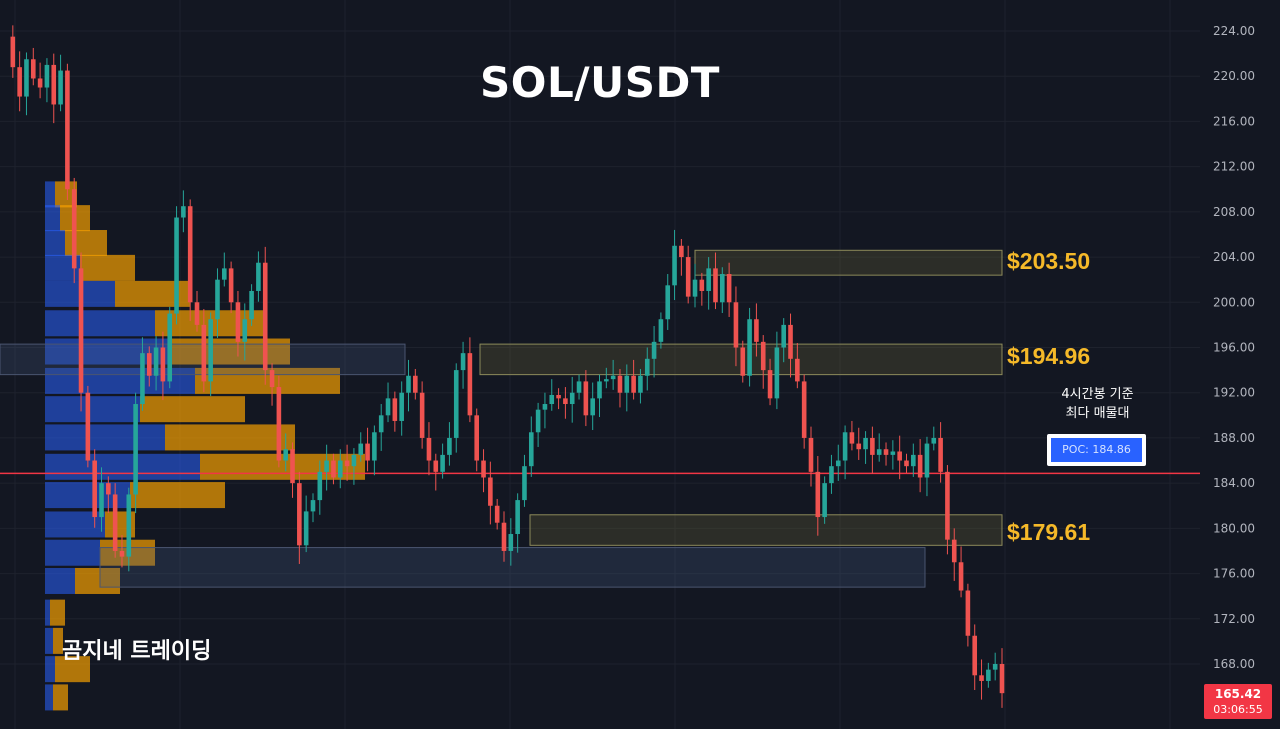 The image size is (1280, 729). What do you see at coordinates (1234, 393) in the screenshot?
I see `y-tick-label: 192.00` at bounding box center [1234, 393].